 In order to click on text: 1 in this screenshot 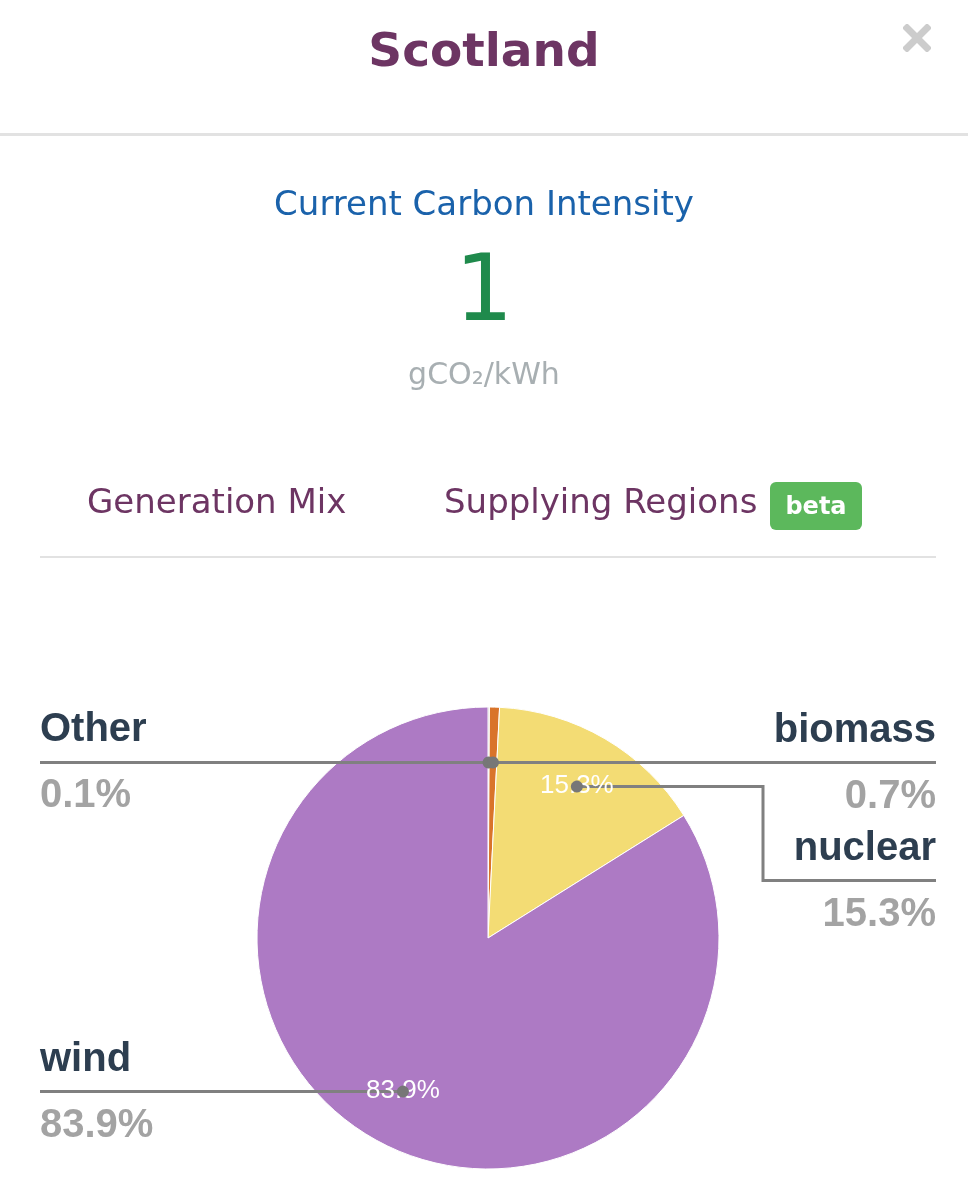, I will do `click(484, 289)`.